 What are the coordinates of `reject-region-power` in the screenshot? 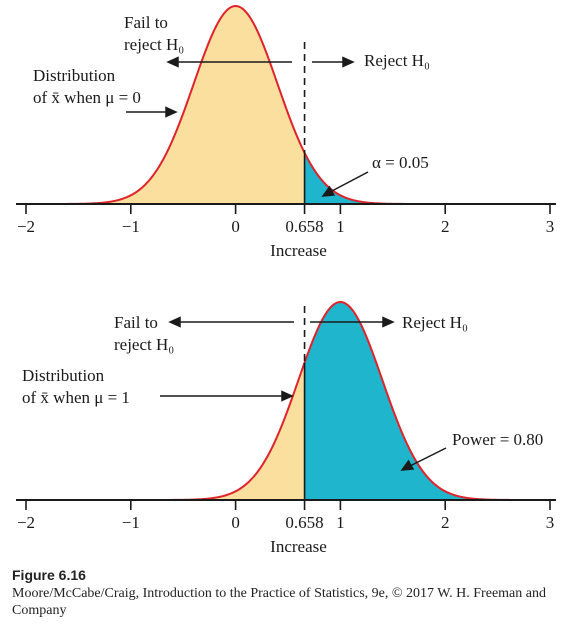 It's located at (427, 401).